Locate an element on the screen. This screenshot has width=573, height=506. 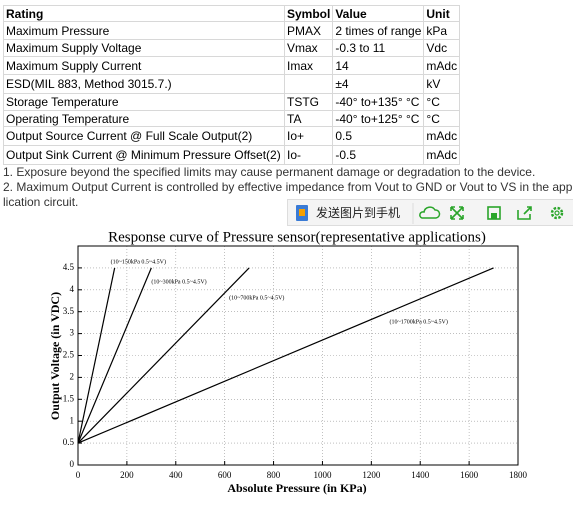
table-row: Maximum Pressure PMAX 2 times of range kPa is located at coordinates (232, 30).